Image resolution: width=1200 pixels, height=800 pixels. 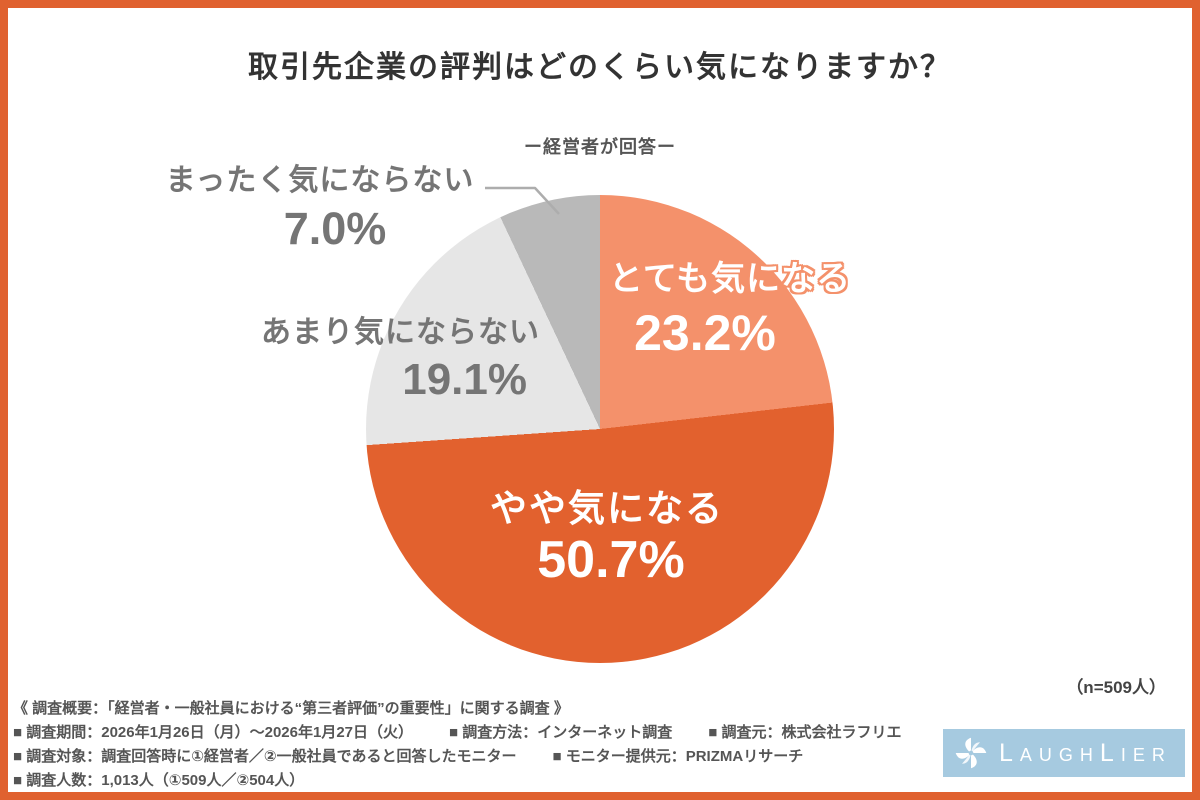 I want to click on survey-overview-text: 《 調査概要：「経営者・一般社員における“第三者評価”の重要性」に関する調査 》, so click(x=291, y=708).